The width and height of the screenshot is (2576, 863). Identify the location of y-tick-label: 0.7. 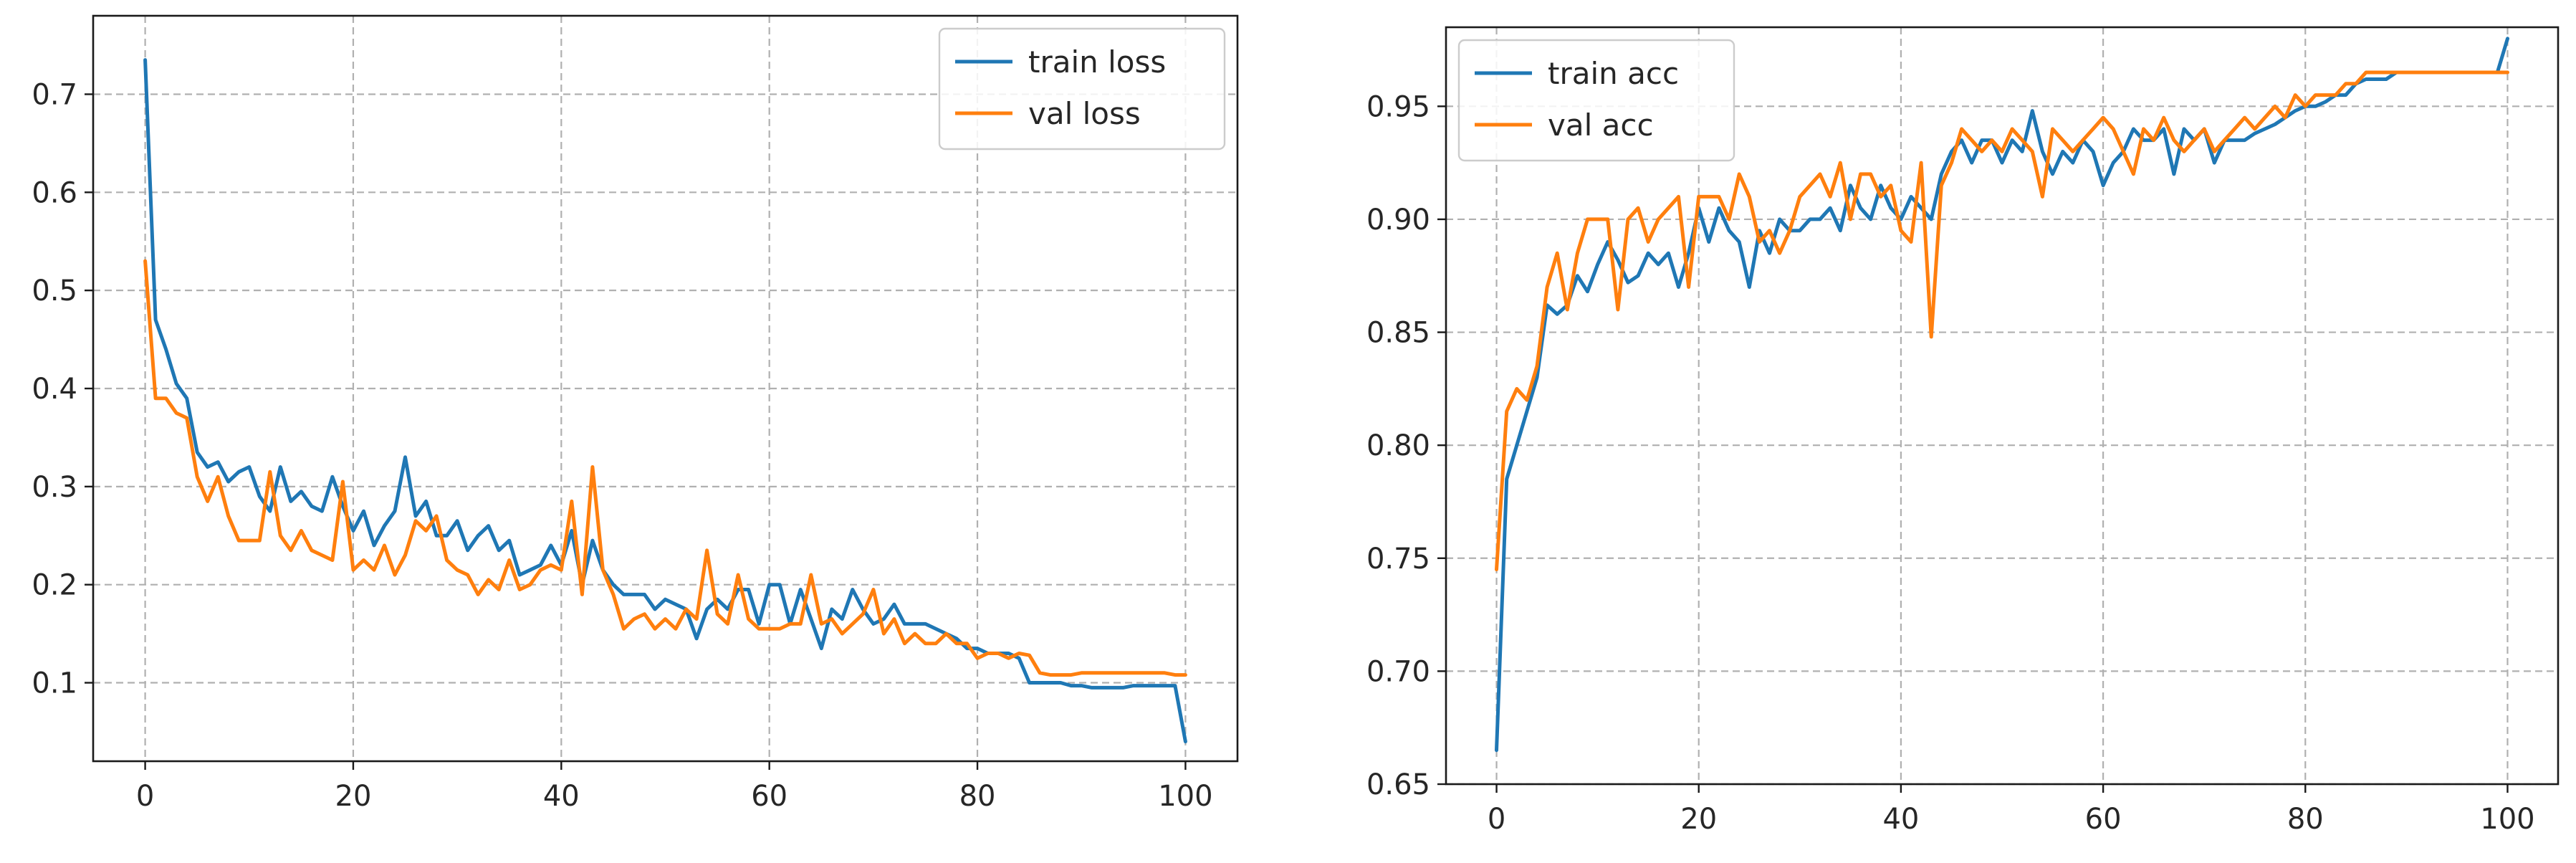
(55, 95).